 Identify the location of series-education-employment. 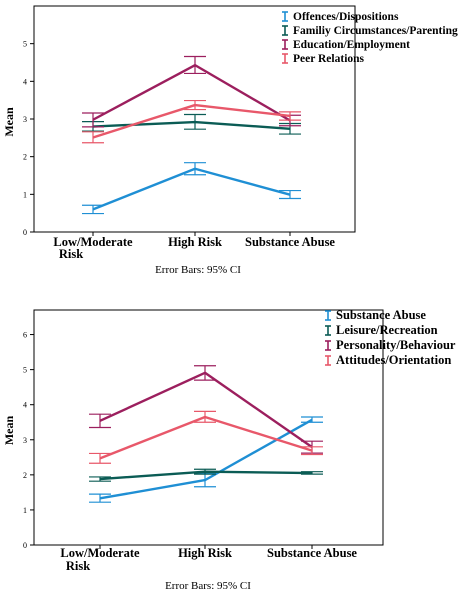
(191, 91).